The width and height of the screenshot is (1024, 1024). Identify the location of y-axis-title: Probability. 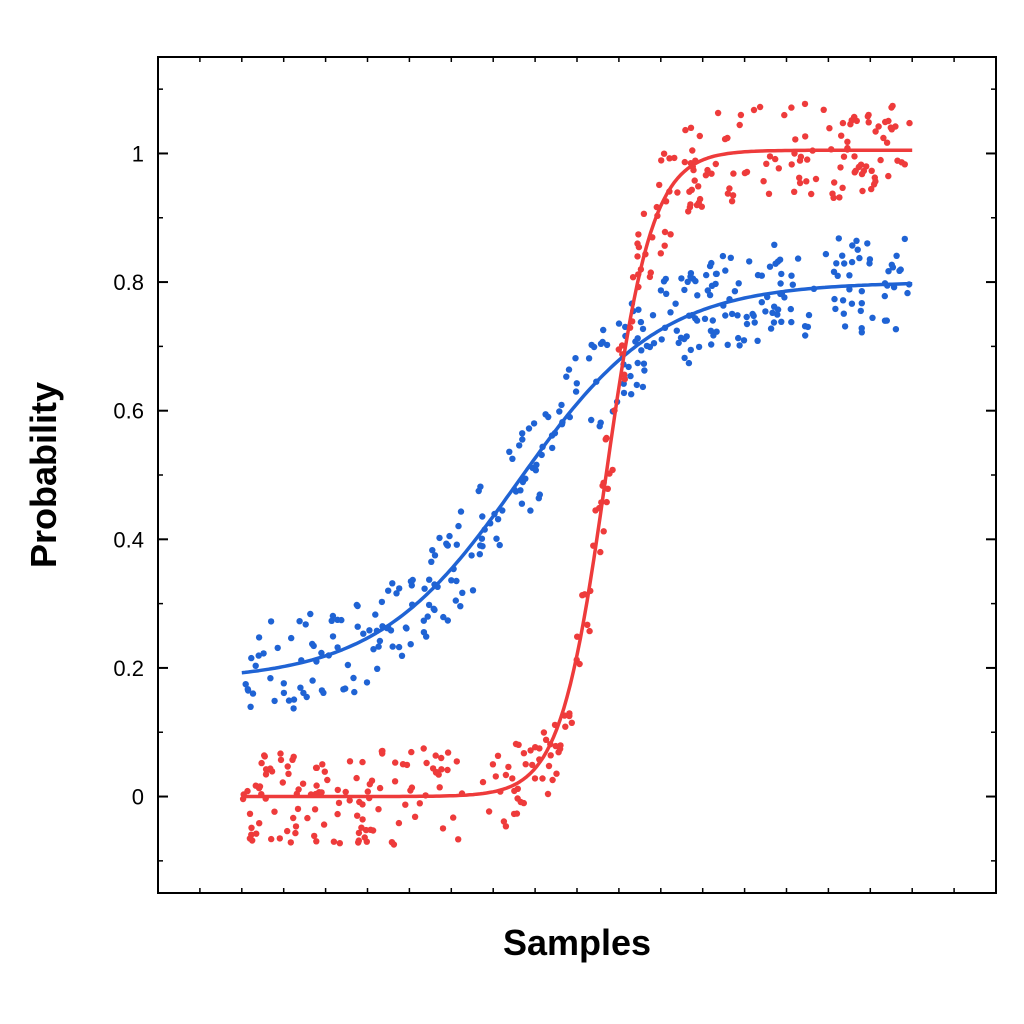
(43, 475).